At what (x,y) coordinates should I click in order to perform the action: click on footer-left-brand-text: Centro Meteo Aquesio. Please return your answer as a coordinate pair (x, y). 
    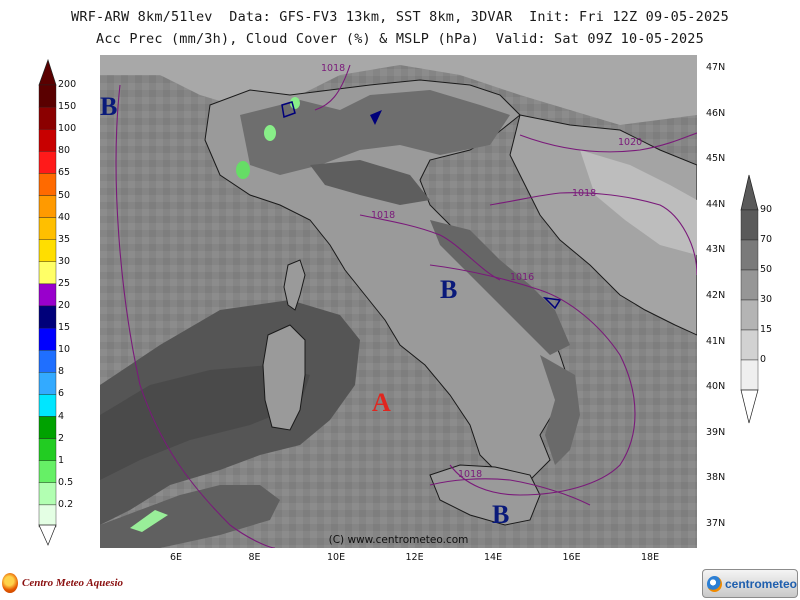
    Looking at the image, I should click on (73, 583).